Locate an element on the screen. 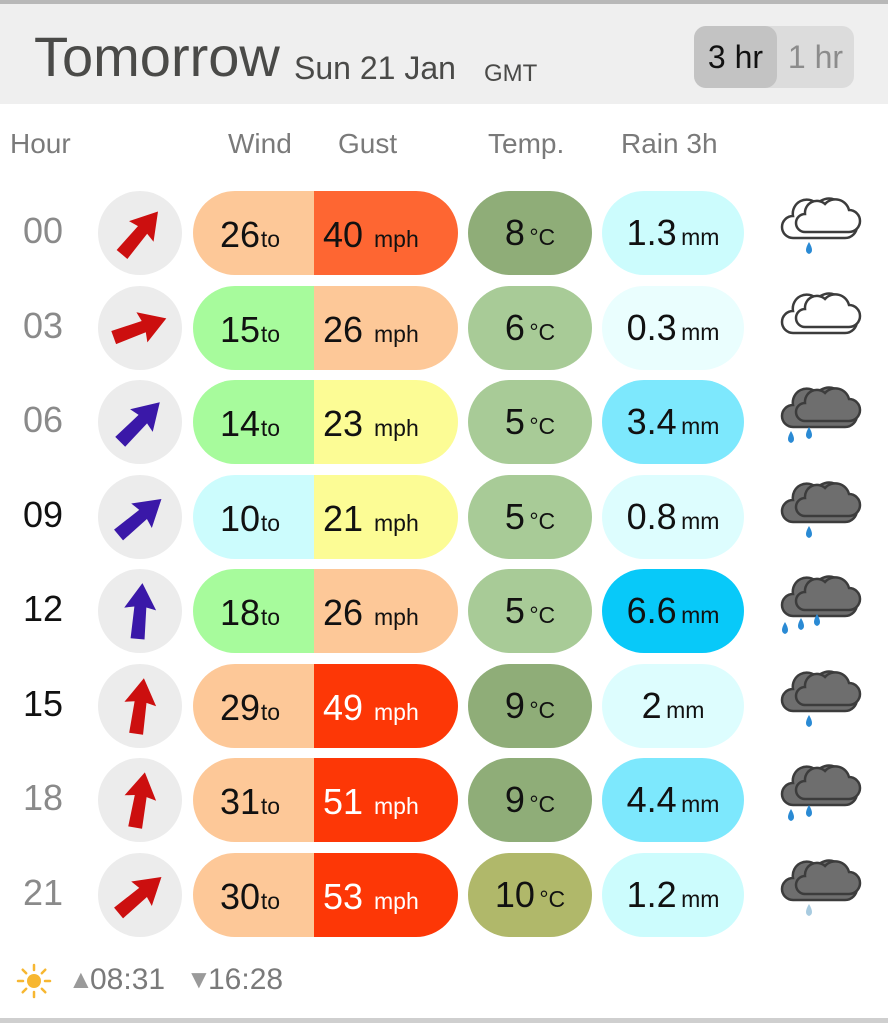  rain-value: 0.3 is located at coordinates (651, 327).